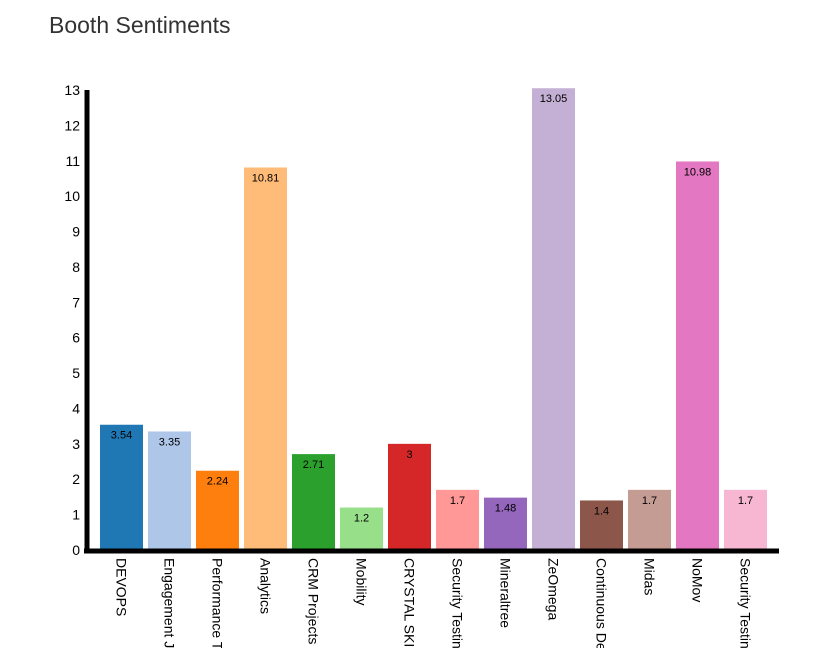 This screenshot has height=672, width=817. What do you see at coordinates (72, 196) in the screenshot?
I see `y-tick-label: 10` at bounding box center [72, 196].